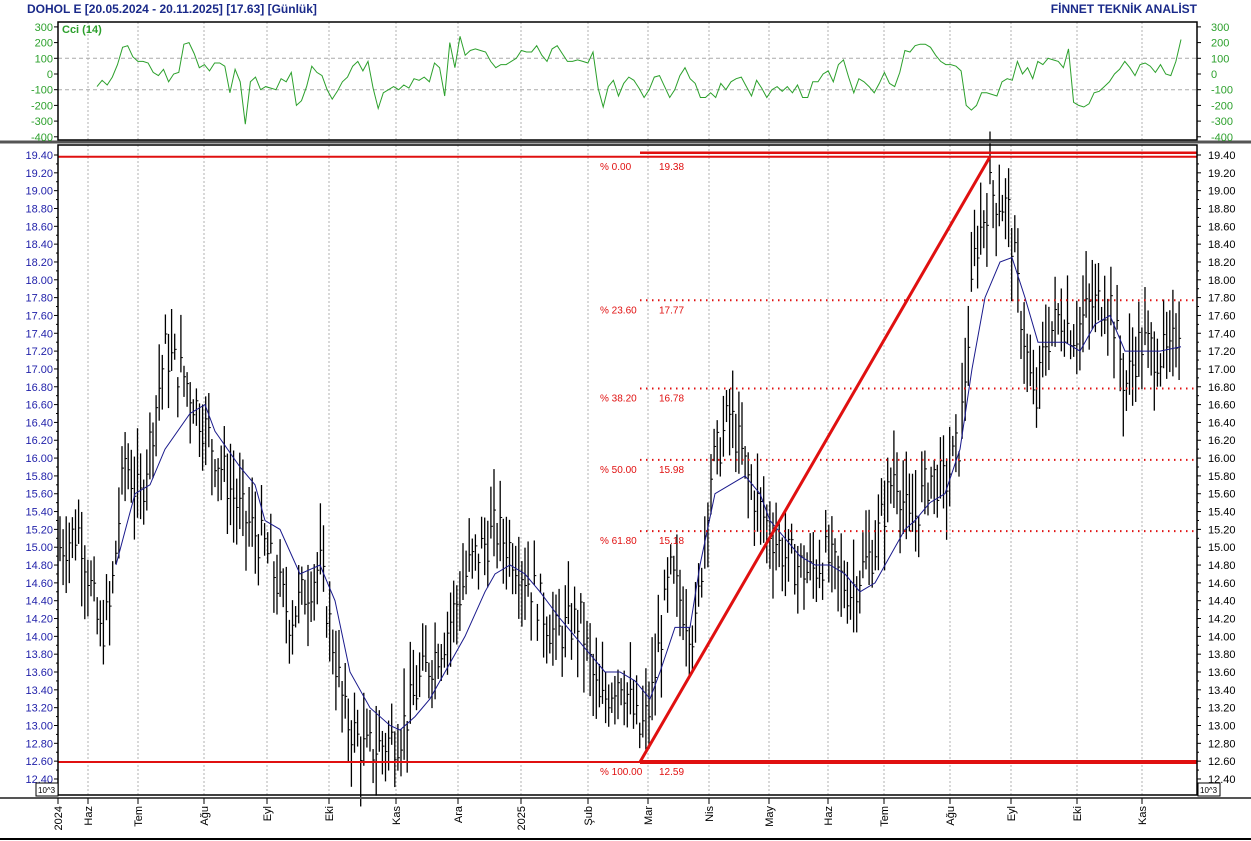 This screenshot has height=841, width=1251. Describe the element at coordinates (1222, 91) in the screenshot. I see `cci-tick-right: -100` at that location.